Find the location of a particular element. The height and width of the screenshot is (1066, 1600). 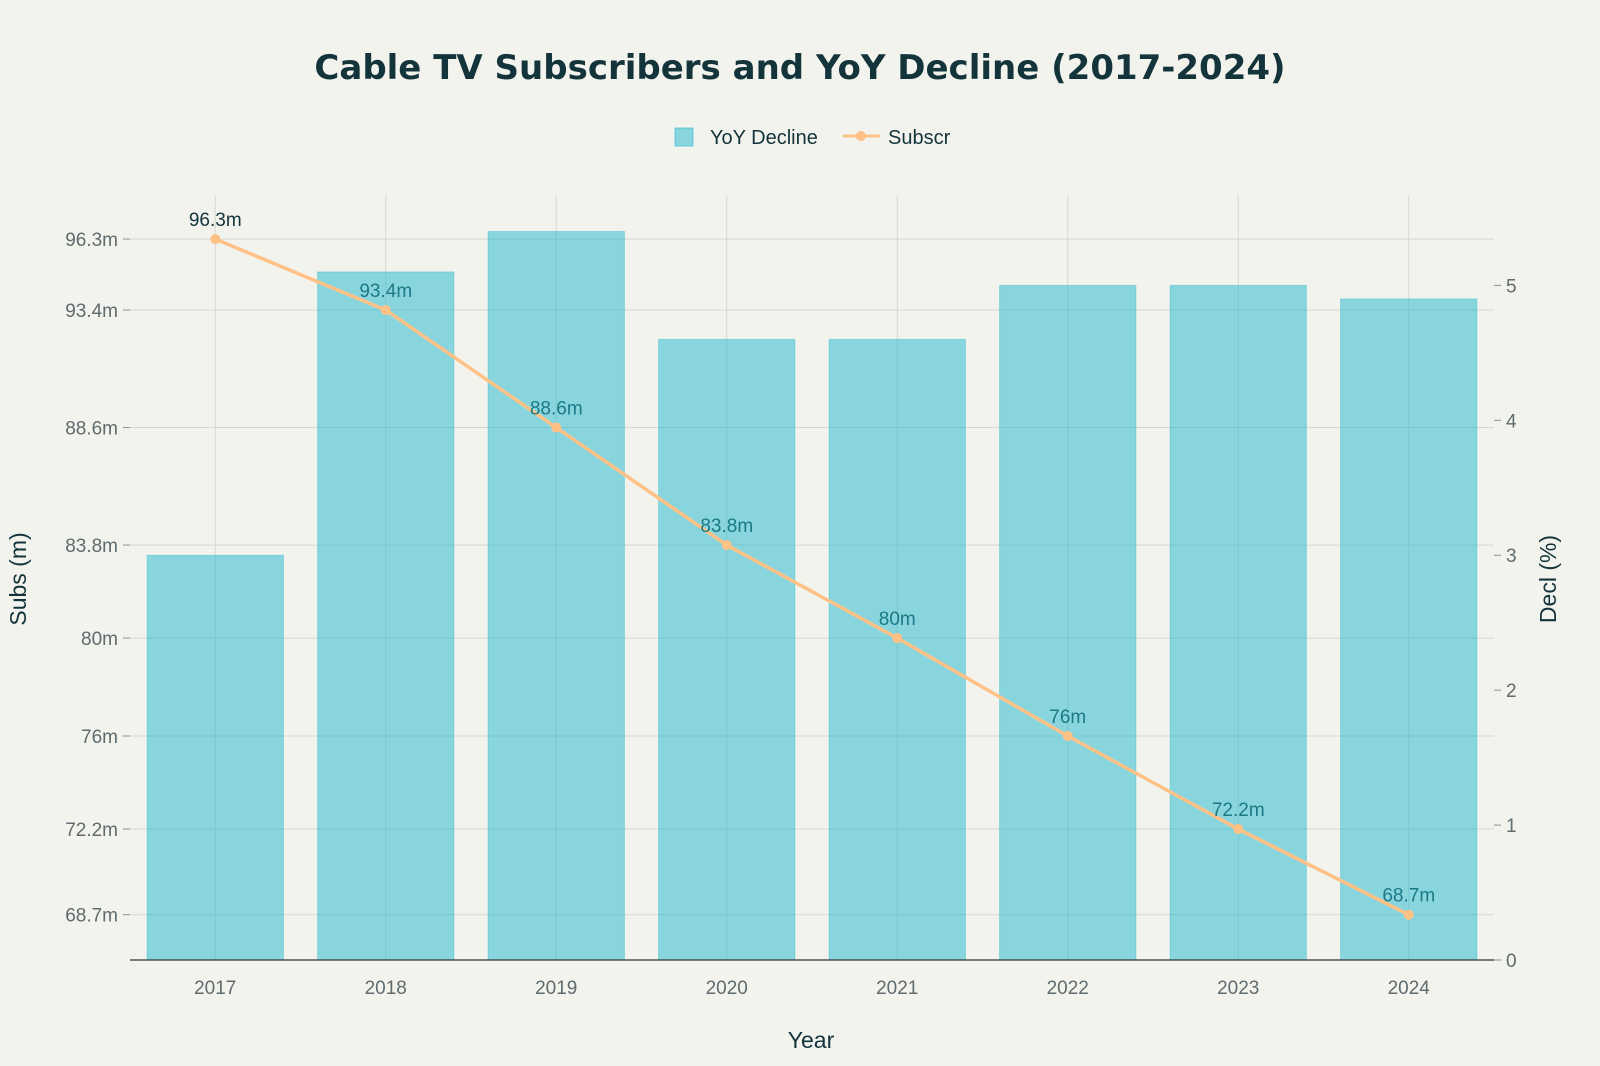

y-left-tick-label: 88.6m is located at coordinates (91, 429).